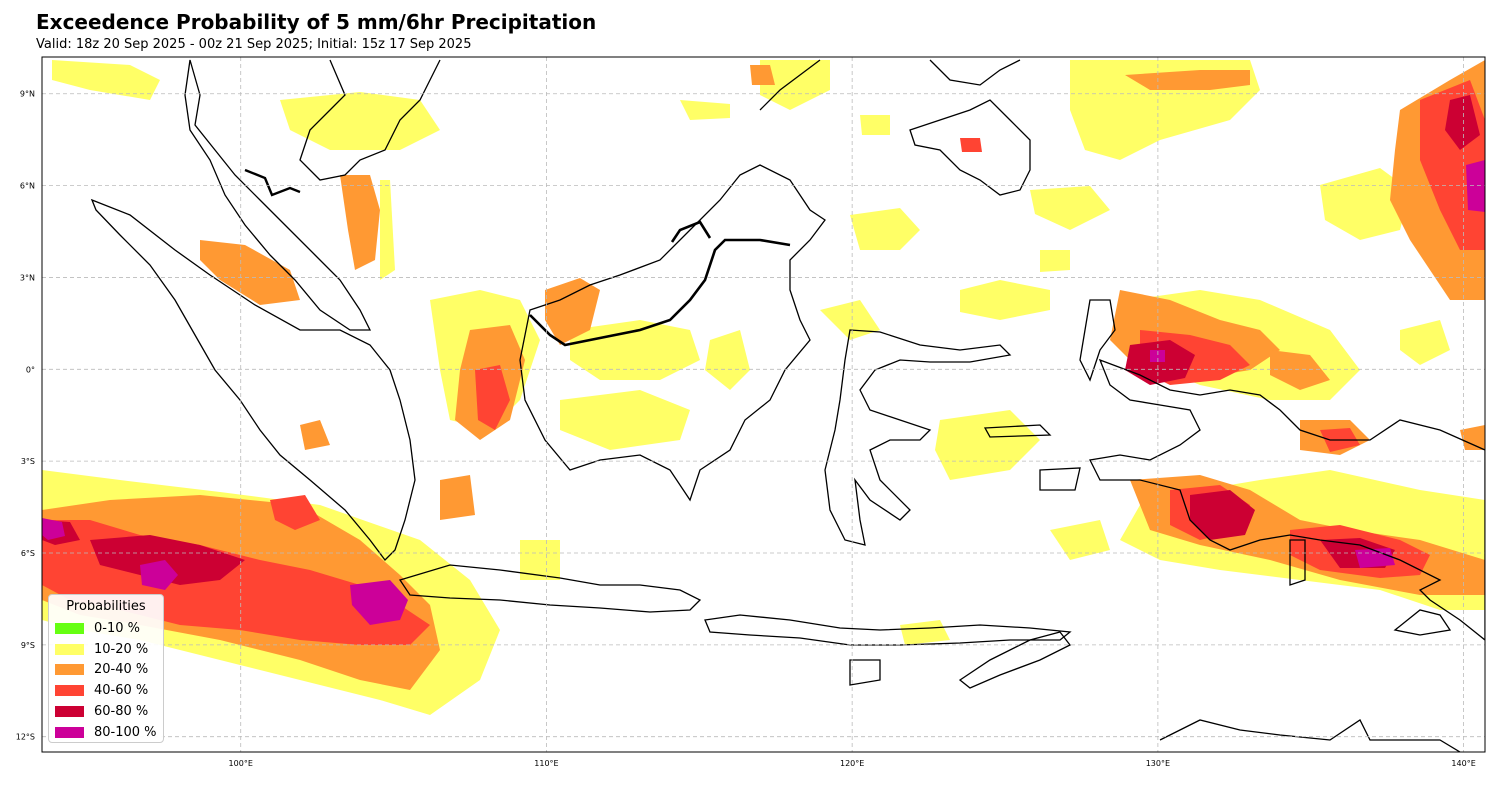  Describe the element at coordinates (865, 672) in the screenshot. I see `sumba-coast` at that location.